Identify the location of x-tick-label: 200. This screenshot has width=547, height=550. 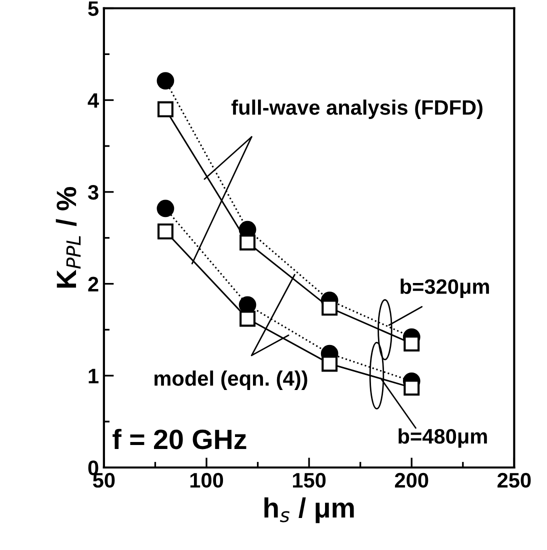
(411, 480).